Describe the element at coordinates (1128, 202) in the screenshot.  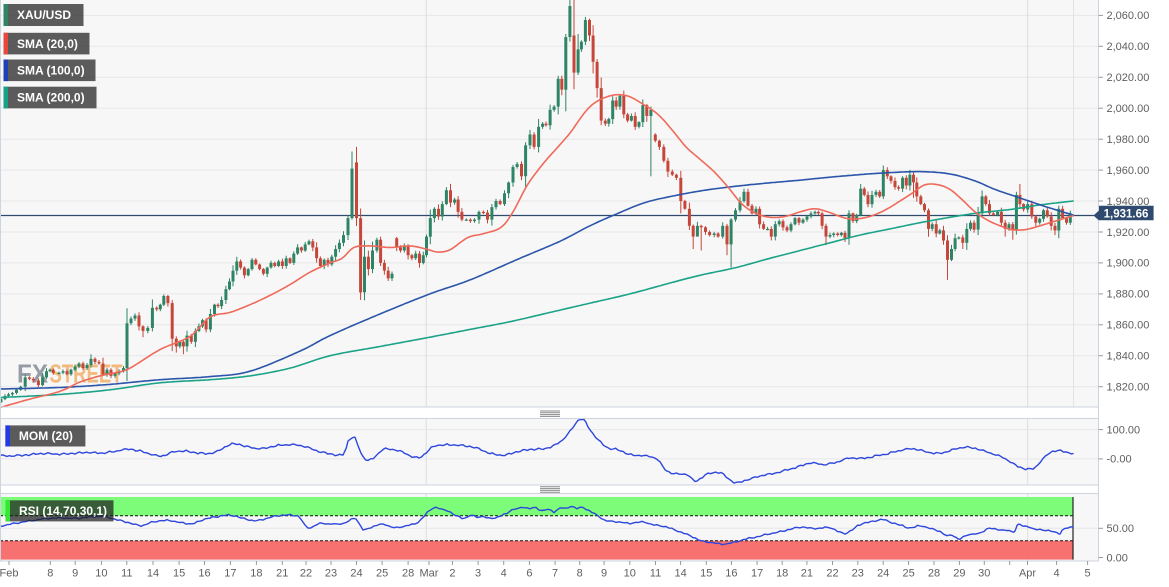
I see `svg-text: 1,940.00` at that location.